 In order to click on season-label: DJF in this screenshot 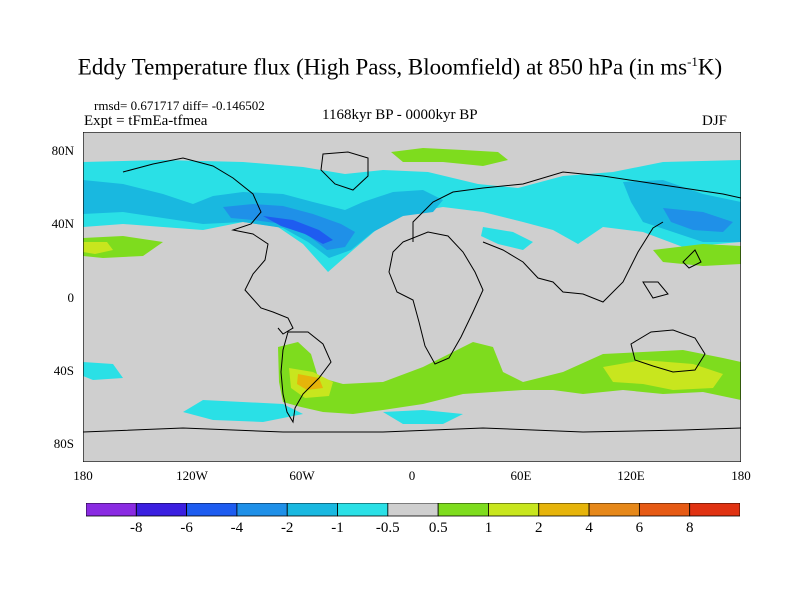, I will do `click(715, 121)`.